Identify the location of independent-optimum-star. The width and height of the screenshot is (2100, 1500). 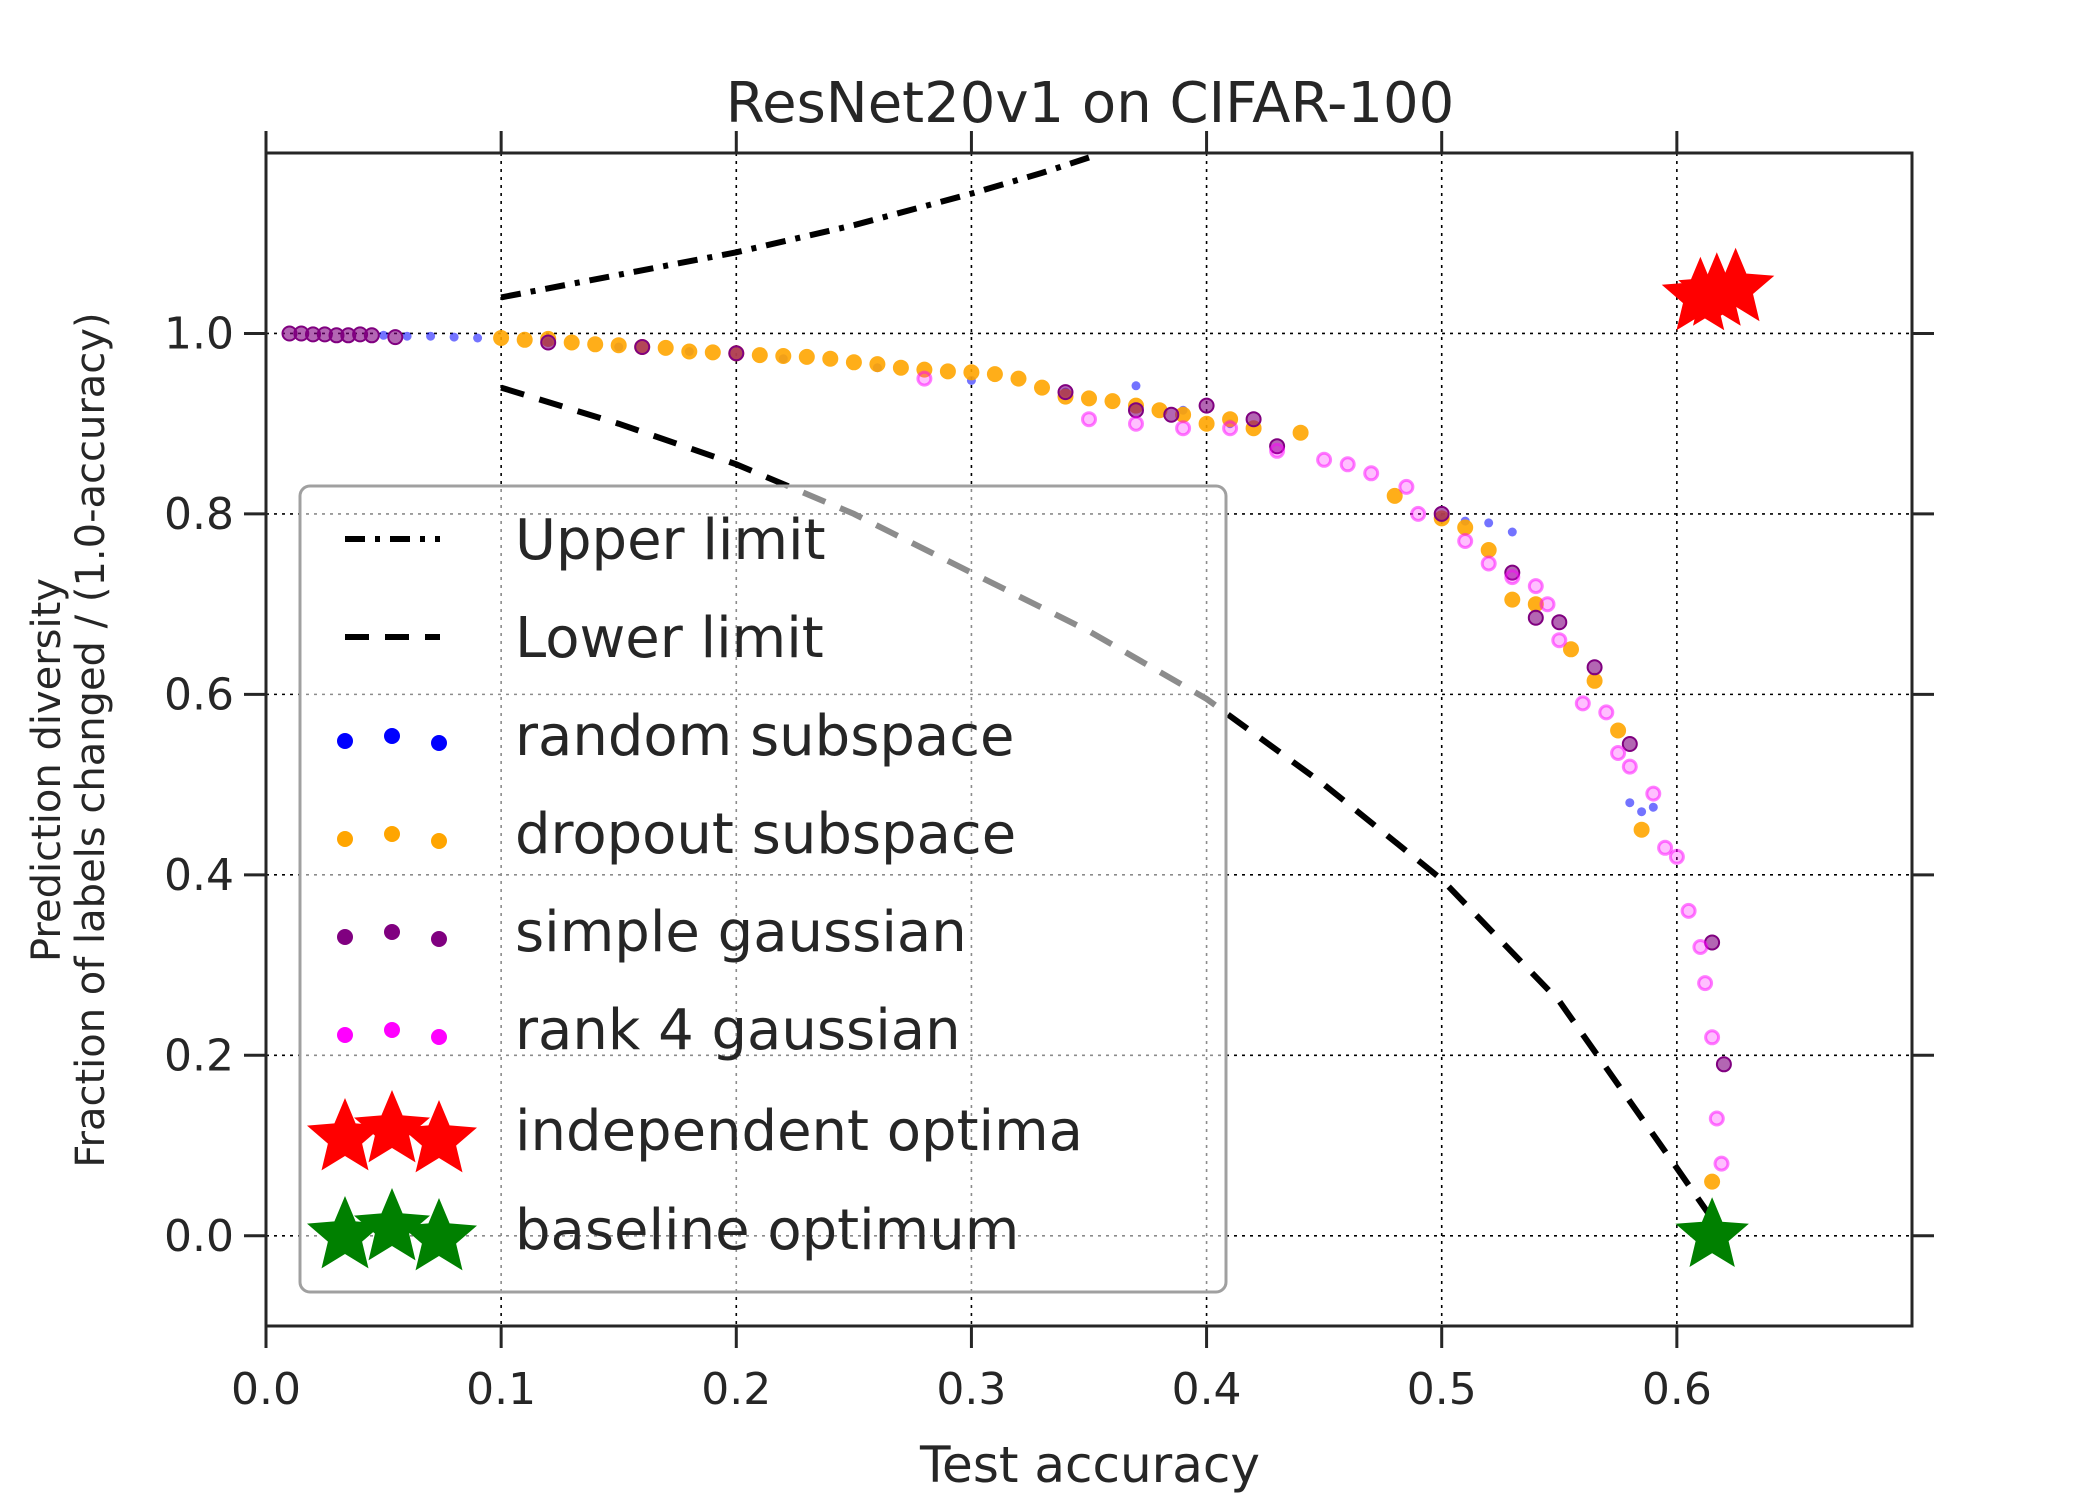
(1736, 284).